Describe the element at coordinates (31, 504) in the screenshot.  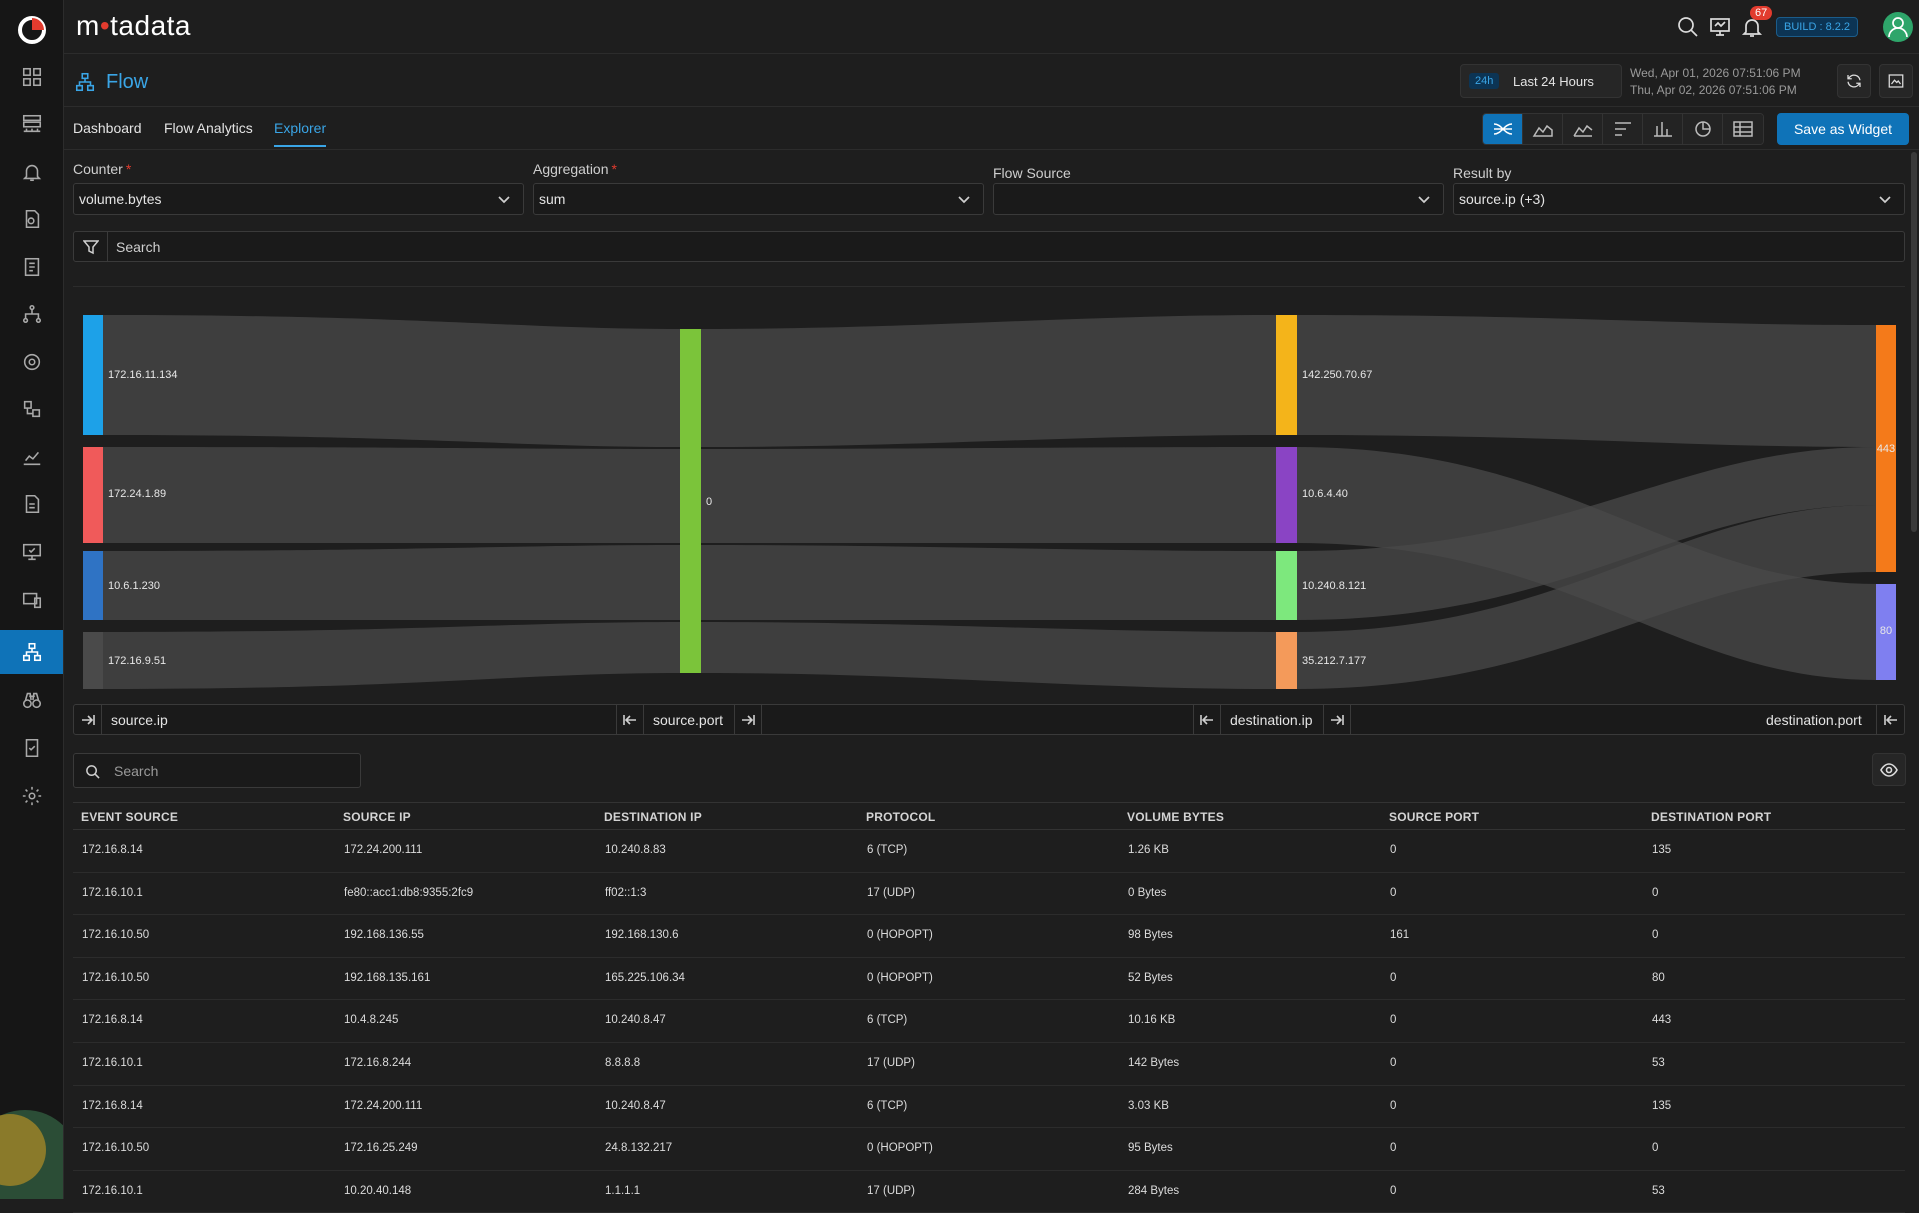
I see `document-icon` at that location.